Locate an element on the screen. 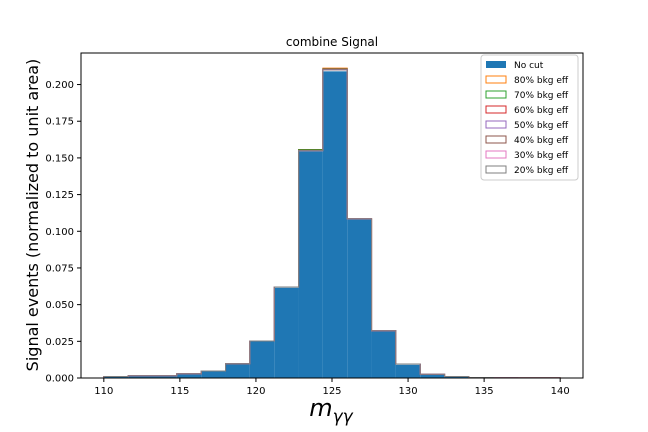 This screenshot has width=648, height=432. legend-label: 20% bkg eff is located at coordinates (541, 171).